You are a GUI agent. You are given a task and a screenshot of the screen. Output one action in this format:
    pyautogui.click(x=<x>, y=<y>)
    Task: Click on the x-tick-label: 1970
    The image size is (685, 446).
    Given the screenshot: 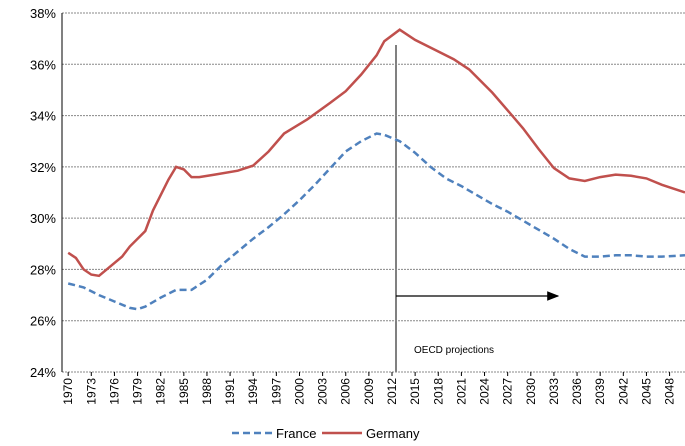 What is the action you would take?
    pyautogui.click(x=68, y=391)
    